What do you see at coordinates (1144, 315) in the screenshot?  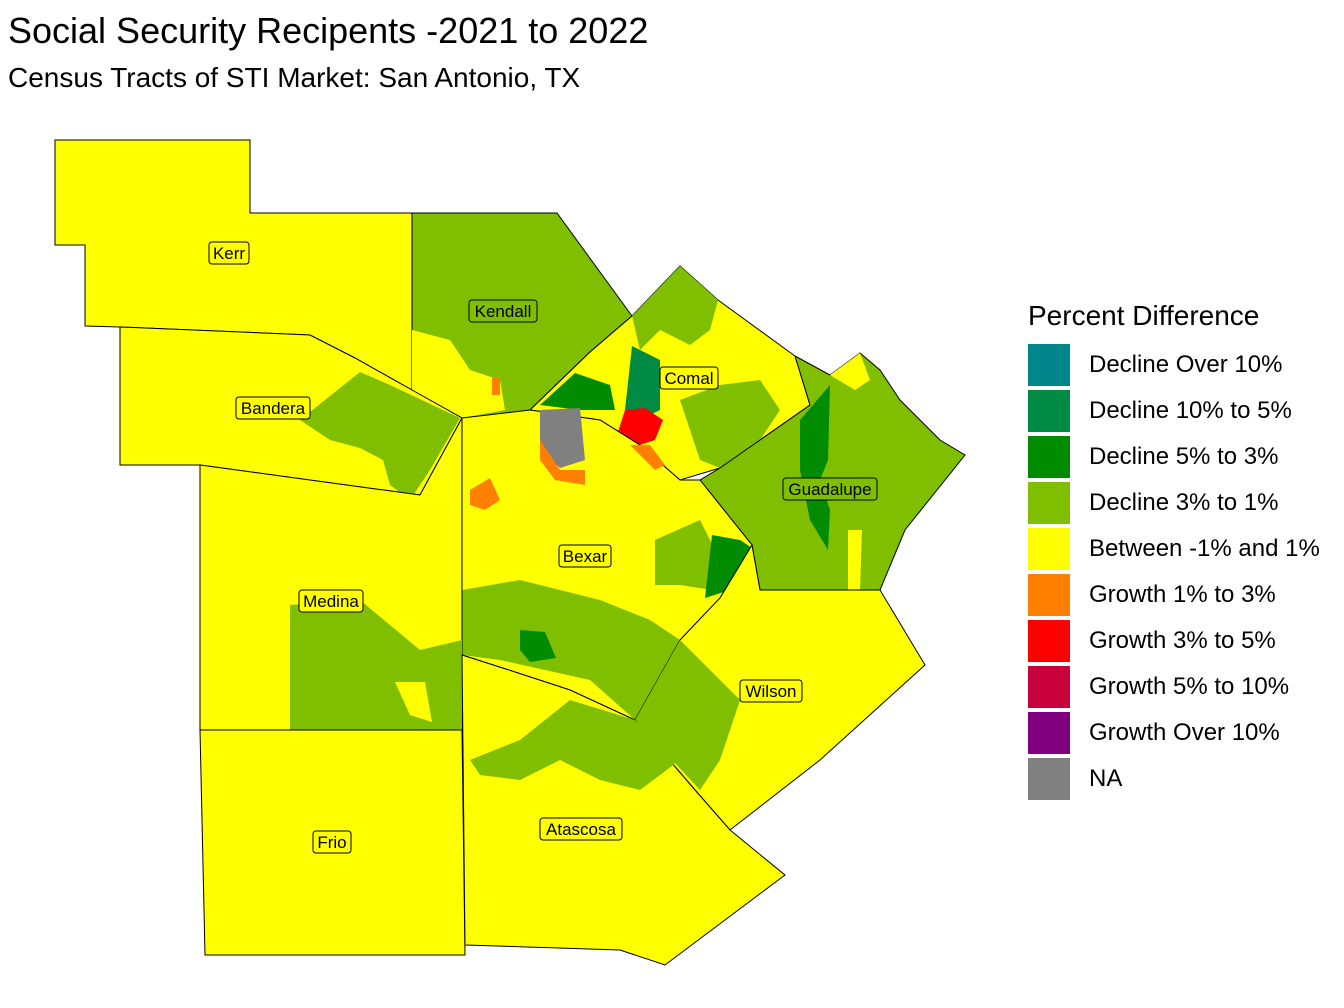 I see `legend-title: Percent Difference` at bounding box center [1144, 315].